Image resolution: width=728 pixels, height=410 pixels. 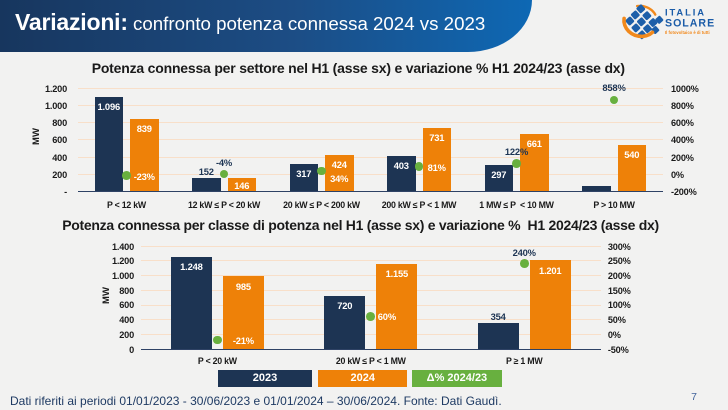 I want to click on svg-text: ITALIA, so click(x=685, y=12).